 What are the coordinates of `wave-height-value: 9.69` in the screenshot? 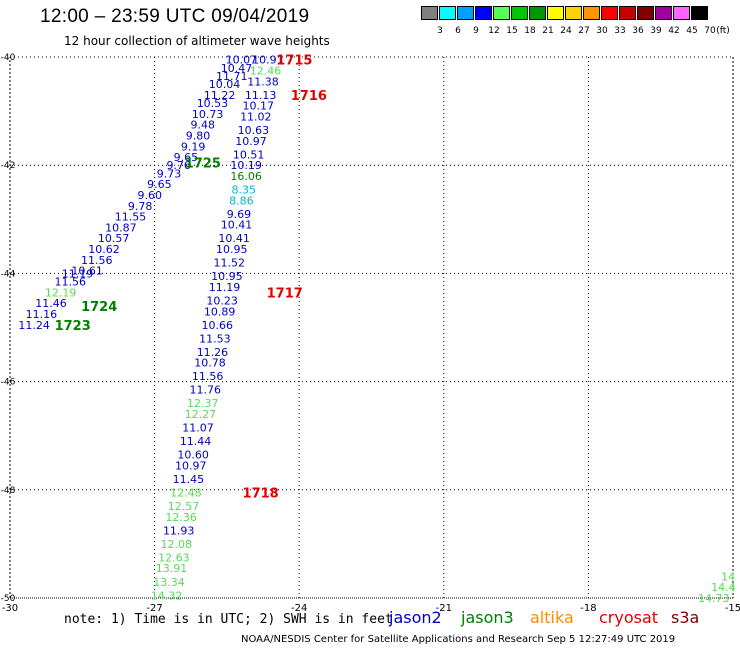 It's located at (239, 214).